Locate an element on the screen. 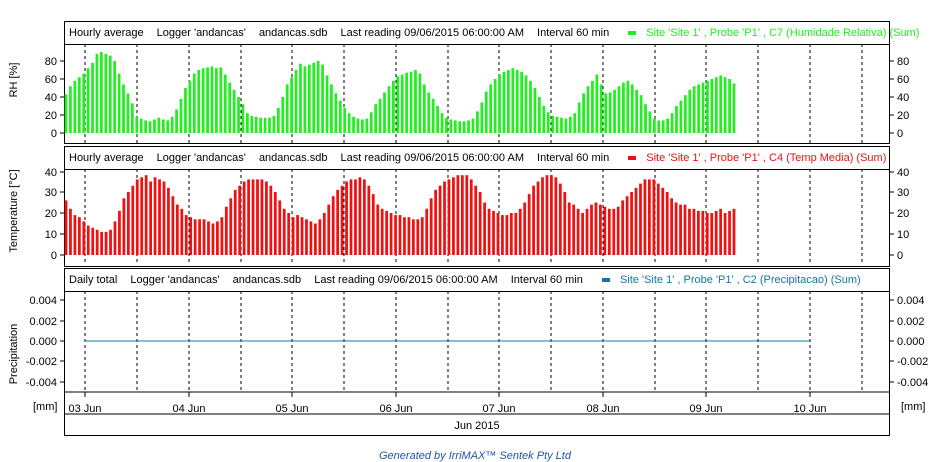  rh-y-tick-label-left: 80 is located at coordinates (51, 62).